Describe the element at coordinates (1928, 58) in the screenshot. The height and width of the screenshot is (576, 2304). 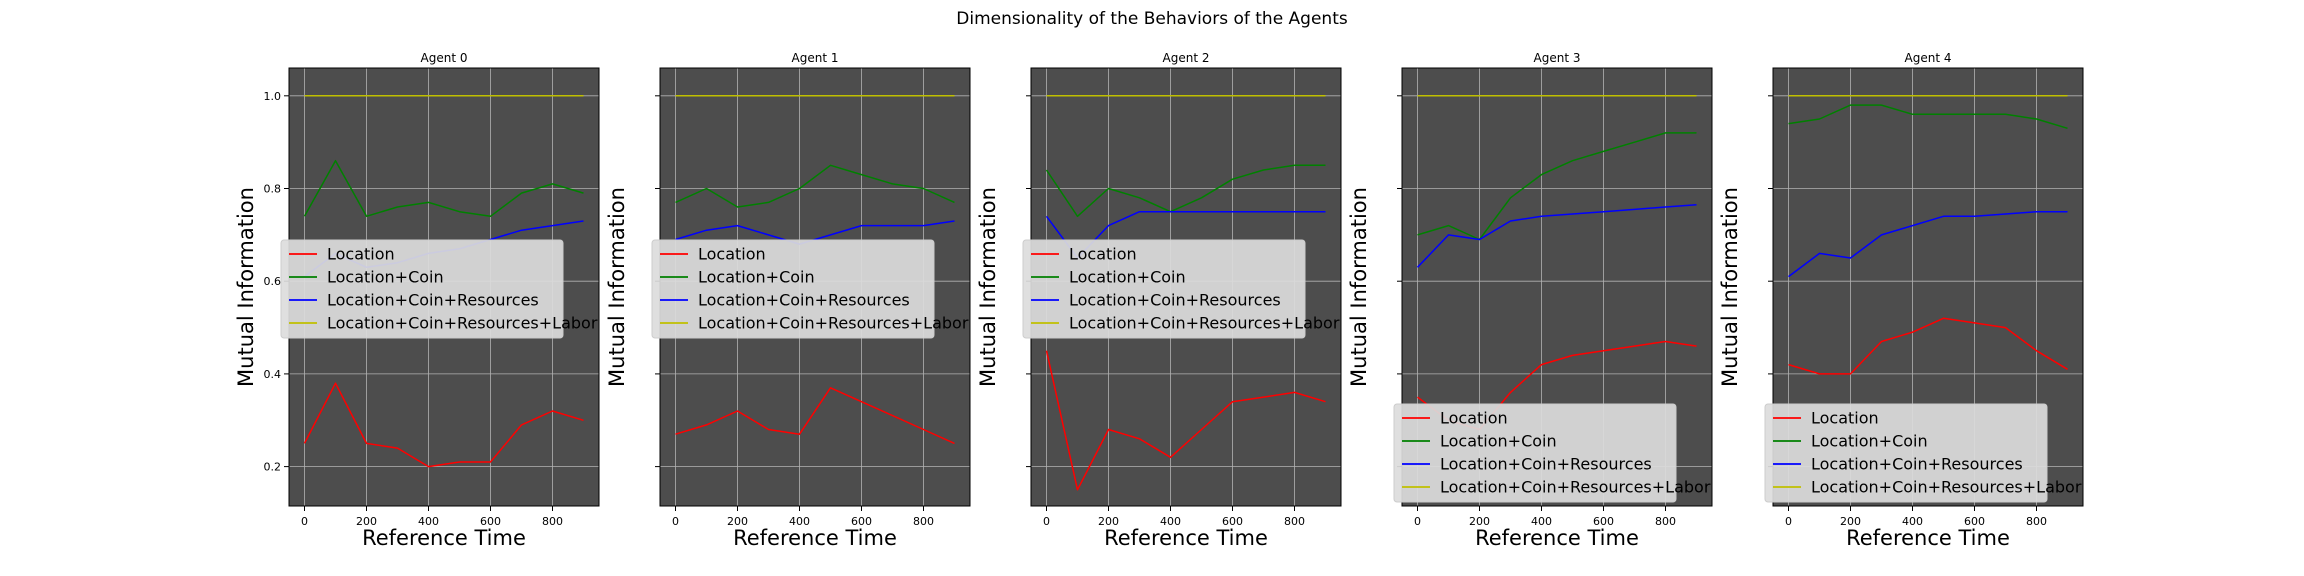
I see `subplot-title: Agent 4` at that location.